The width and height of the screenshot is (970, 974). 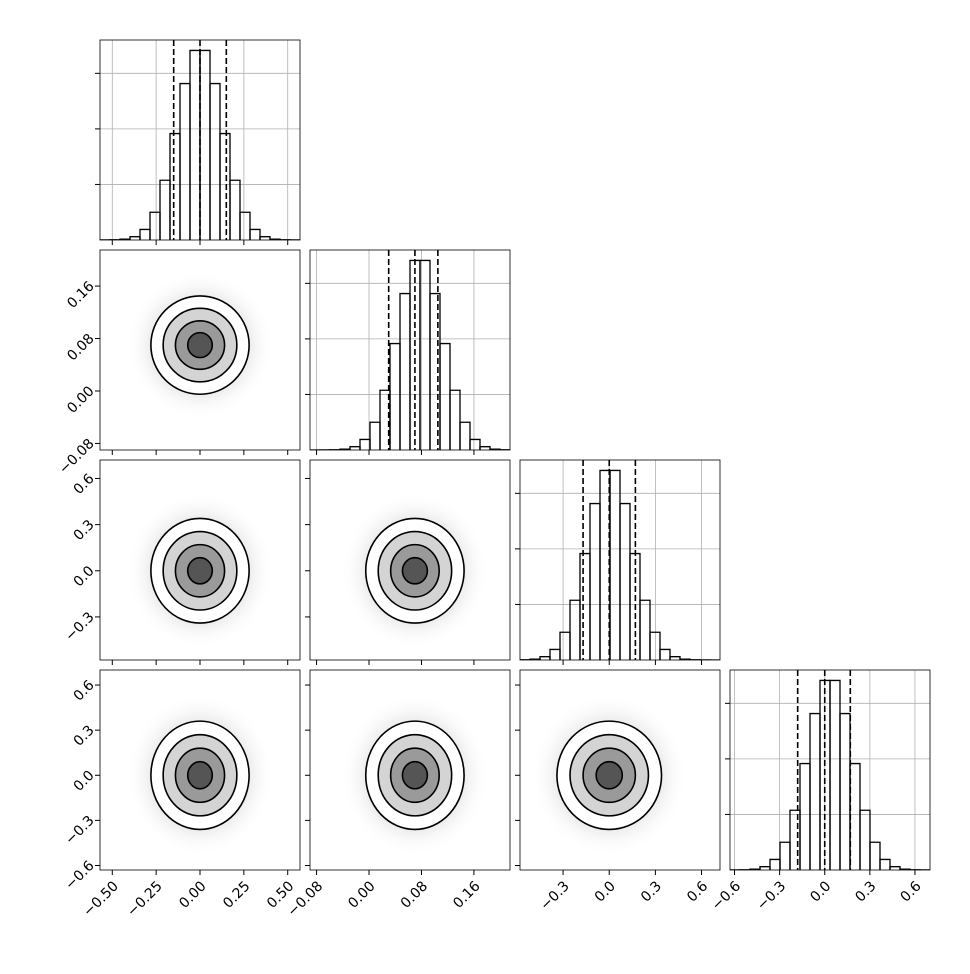 I want to click on x-tick-label: −0.25, so click(x=145, y=899).